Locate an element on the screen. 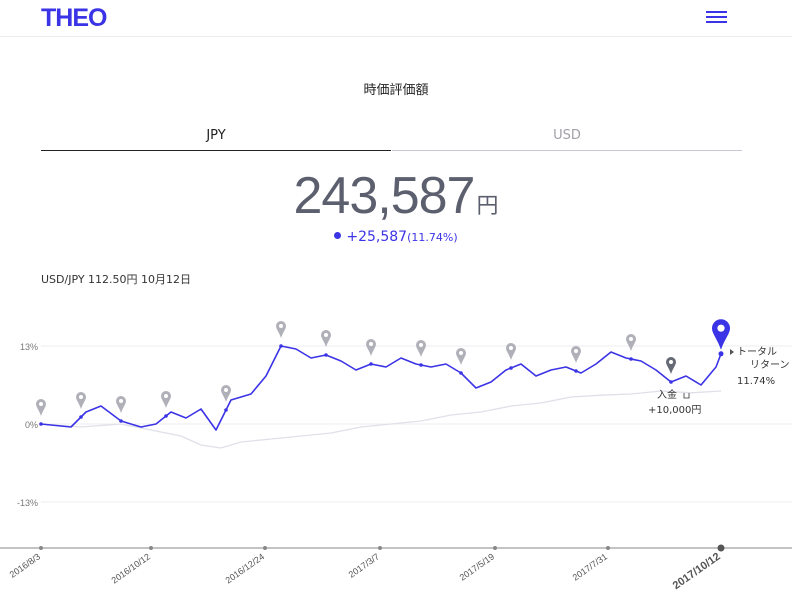  amount-value: 243,587 is located at coordinates (384, 196).